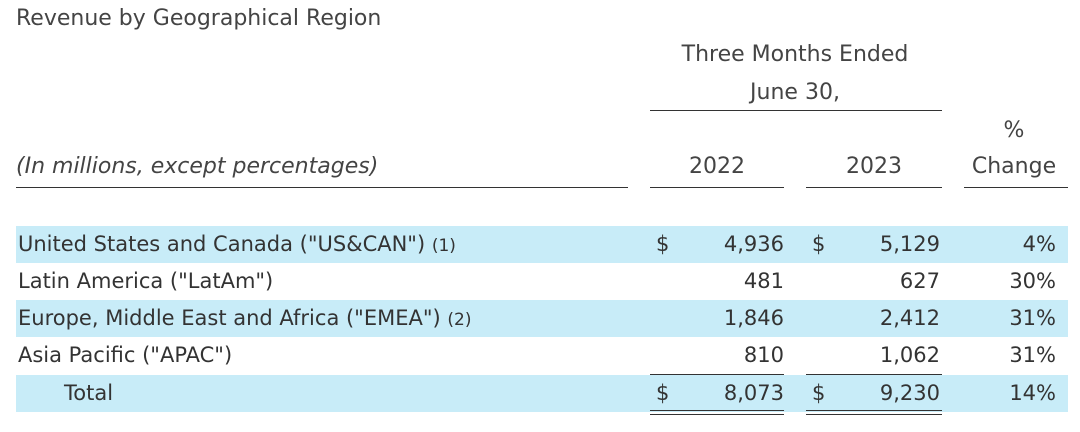 The width and height of the screenshot is (1080, 432). I want to click on total-pct-change: 14%, so click(1032, 393).